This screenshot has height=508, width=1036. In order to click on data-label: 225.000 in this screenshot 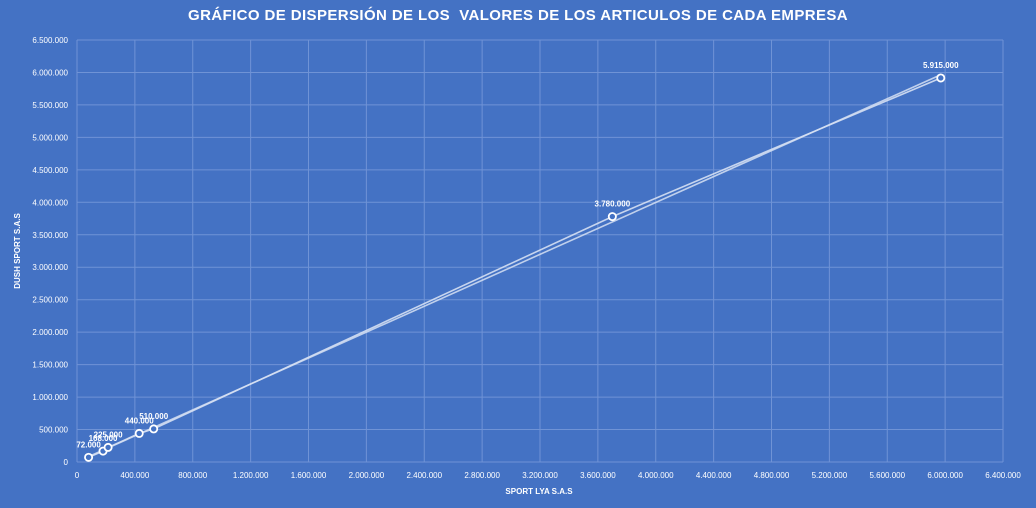, I will do `click(108, 434)`.